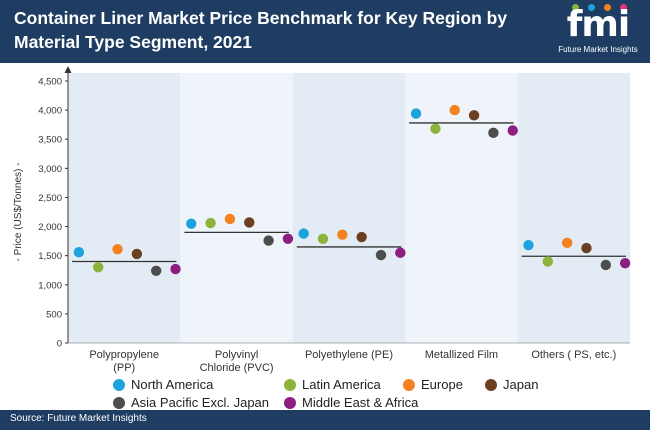  What do you see at coordinates (325, 420) in the screenshot?
I see `footer-bar: Source: Future Market Insights` at bounding box center [325, 420].